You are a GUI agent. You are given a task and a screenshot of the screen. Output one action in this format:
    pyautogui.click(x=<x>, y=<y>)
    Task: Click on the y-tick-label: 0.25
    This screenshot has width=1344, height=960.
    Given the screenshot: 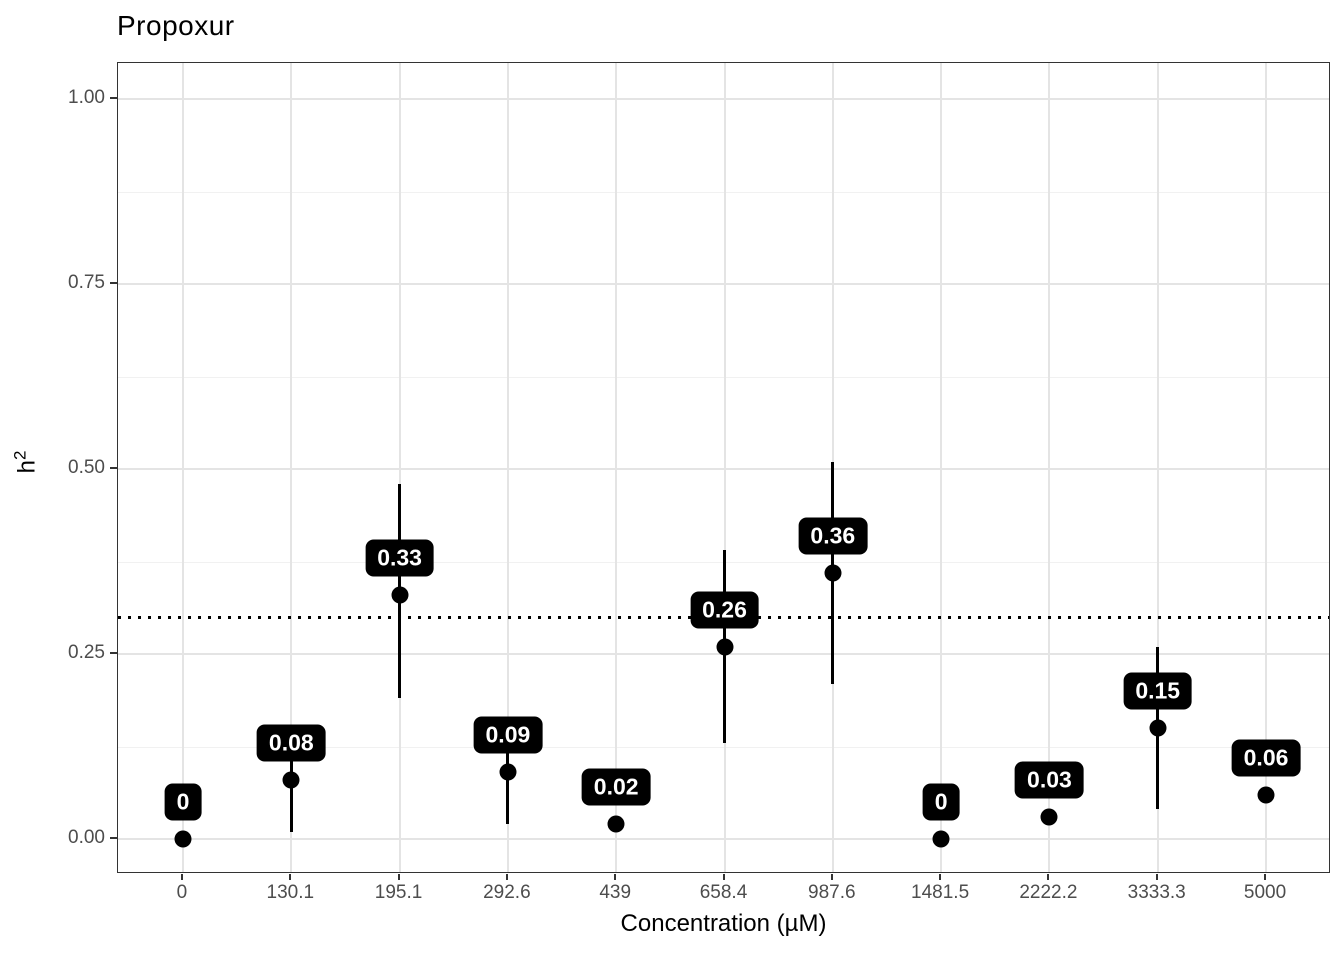 What is the action you would take?
    pyautogui.click(x=86, y=652)
    